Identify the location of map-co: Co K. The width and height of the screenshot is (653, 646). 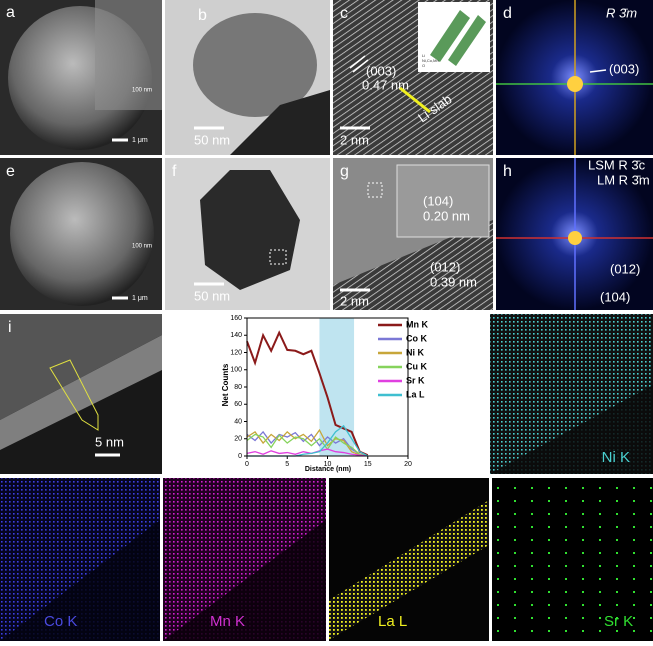
(80, 559).